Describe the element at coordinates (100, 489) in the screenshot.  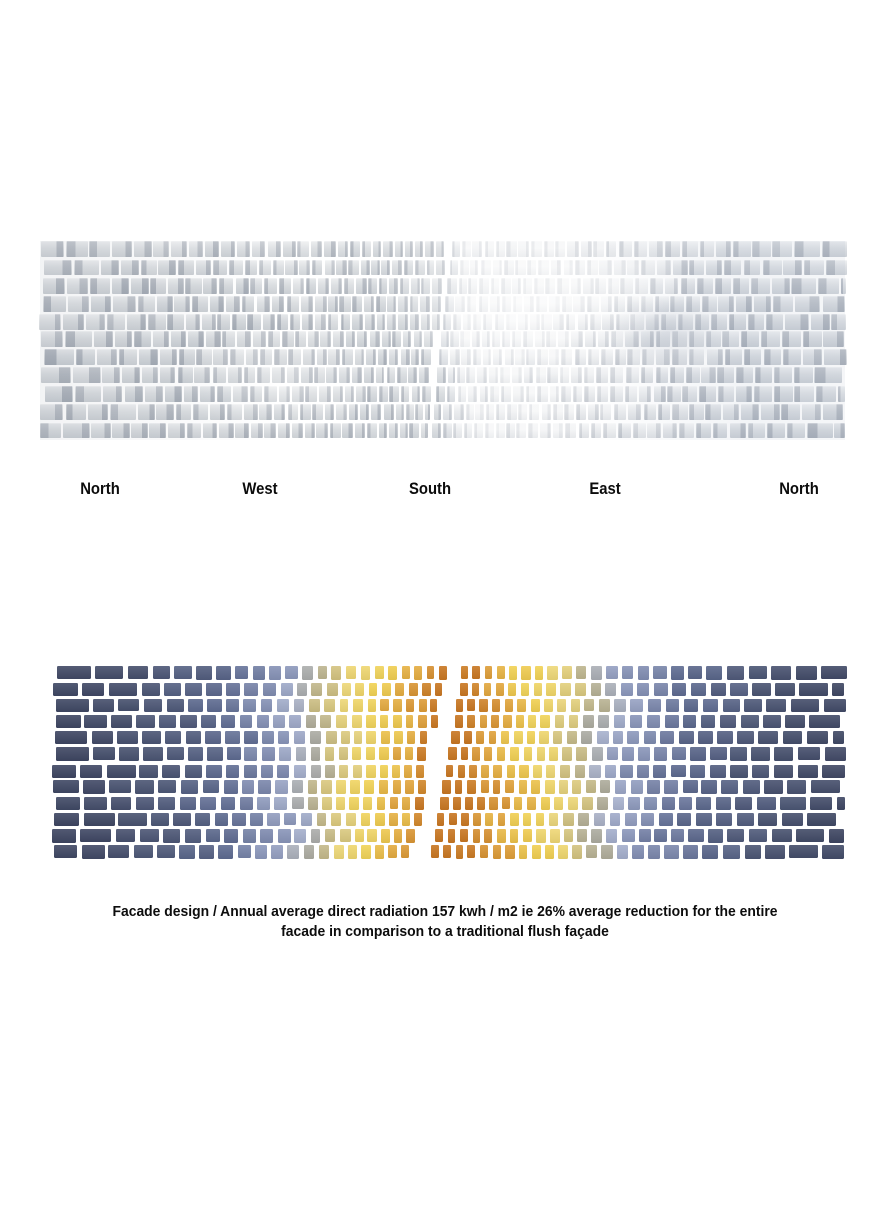
I see `orientation-label: North` at that location.